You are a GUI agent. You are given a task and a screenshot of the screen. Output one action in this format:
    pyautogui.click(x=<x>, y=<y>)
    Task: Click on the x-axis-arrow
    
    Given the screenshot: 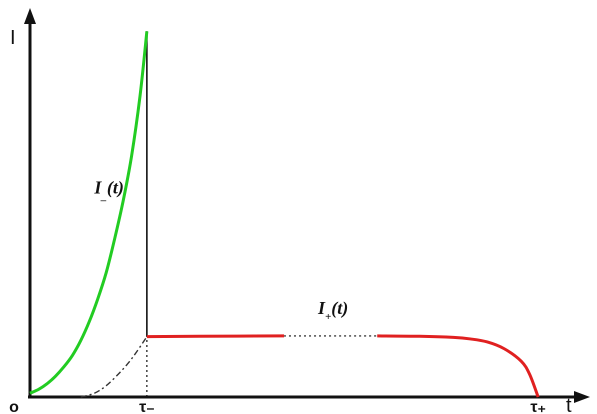 What is the action you would take?
    pyautogui.click(x=582, y=397)
    